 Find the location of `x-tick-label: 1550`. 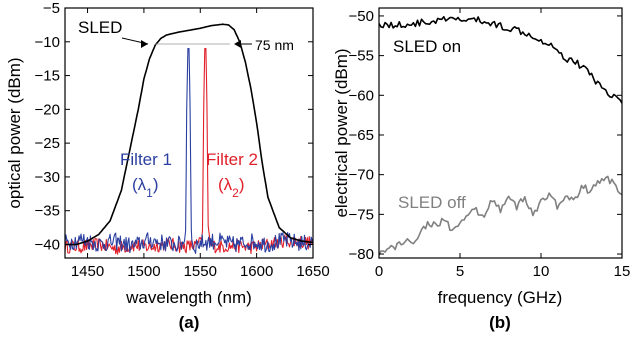

x-tick-label: 1550 is located at coordinates (200, 271).